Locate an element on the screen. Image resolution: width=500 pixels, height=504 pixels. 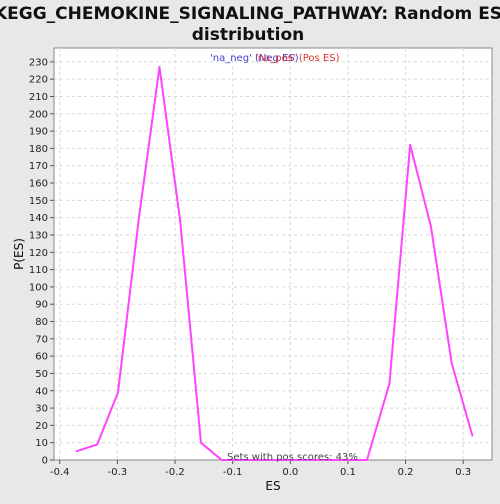
y-tick-label: 10 is located at coordinates (41, 443).